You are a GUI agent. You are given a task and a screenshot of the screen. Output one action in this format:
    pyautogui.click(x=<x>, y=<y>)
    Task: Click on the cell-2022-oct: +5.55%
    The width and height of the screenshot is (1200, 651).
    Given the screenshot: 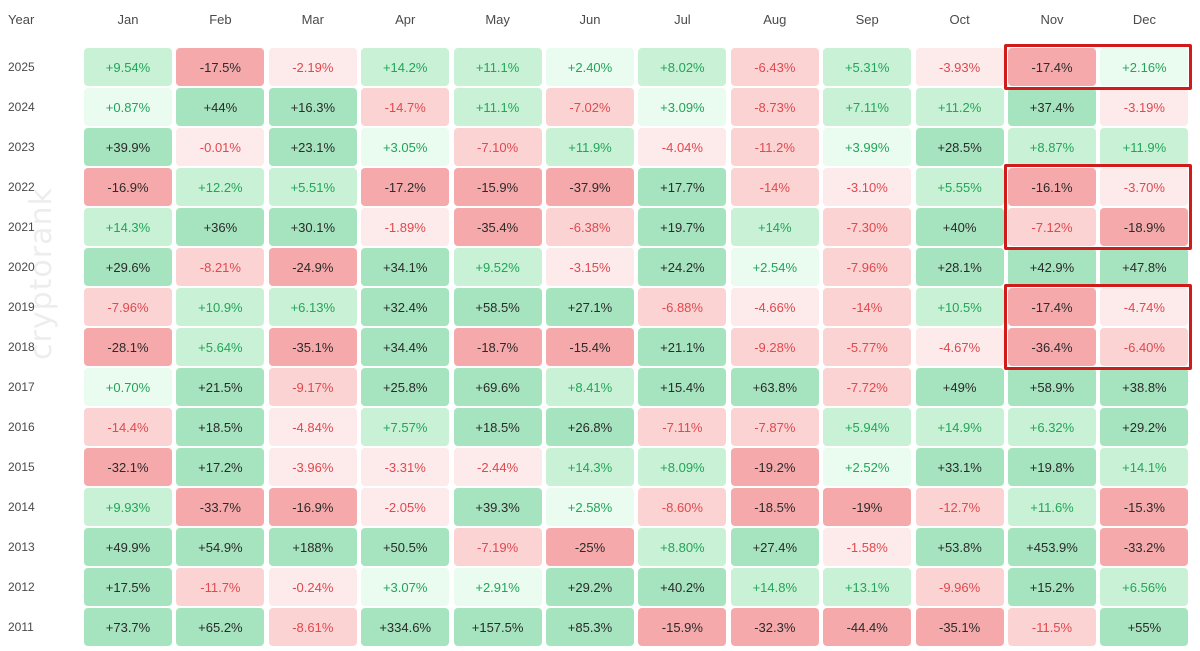 What is the action you would take?
    pyautogui.click(x=959, y=187)
    